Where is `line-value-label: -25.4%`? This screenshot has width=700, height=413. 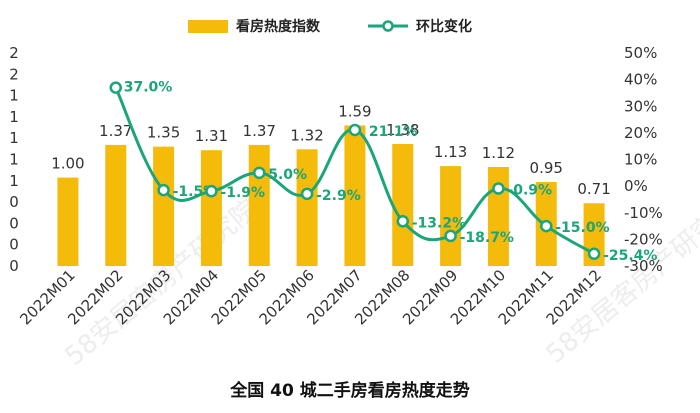 line-value-label: -25.4% is located at coordinates (630, 256).